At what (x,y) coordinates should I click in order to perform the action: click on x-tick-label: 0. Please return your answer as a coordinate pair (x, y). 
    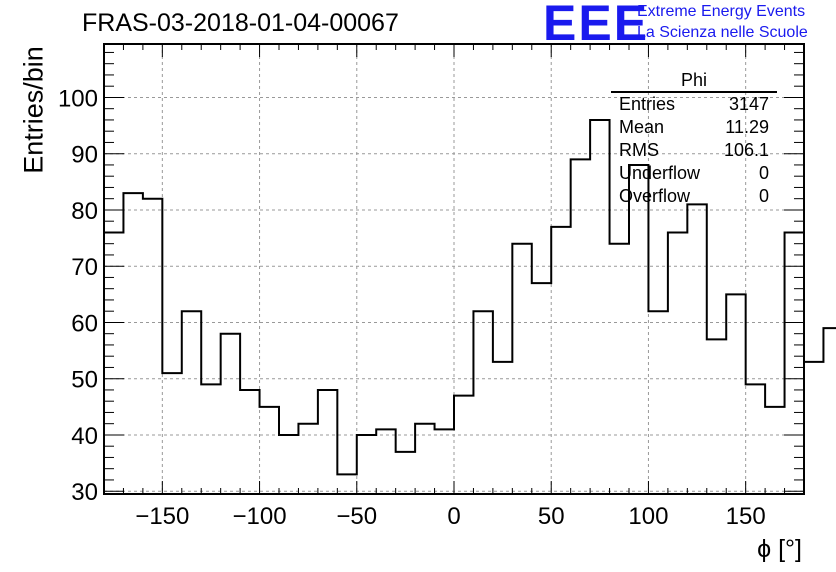
    Looking at the image, I should click on (453, 516).